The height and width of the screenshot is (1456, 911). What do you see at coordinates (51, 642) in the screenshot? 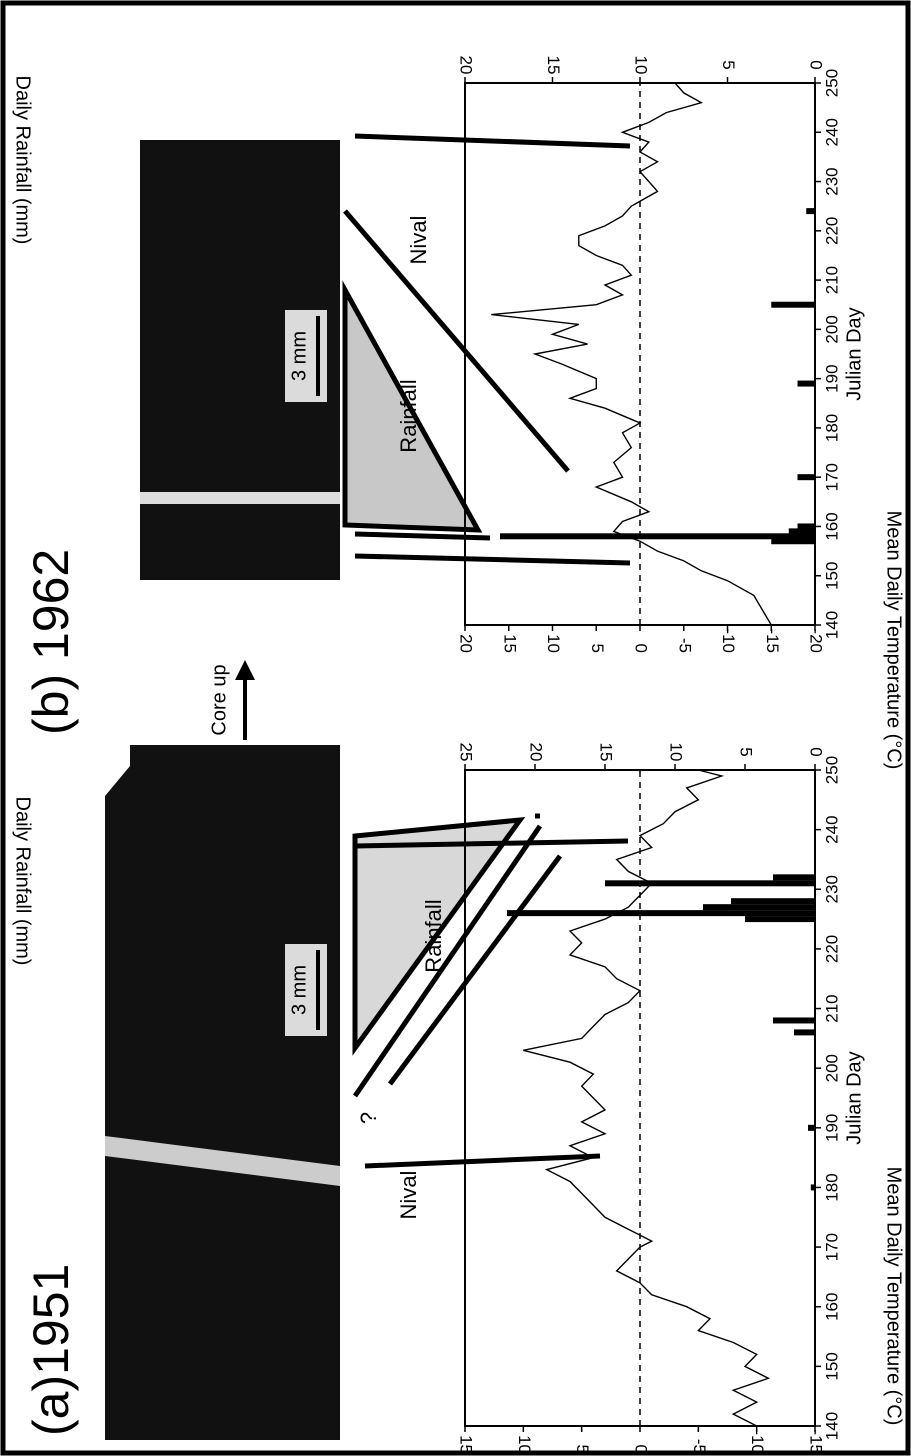
I see `panel-title: (b) 1962` at bounding box center [51, 642].